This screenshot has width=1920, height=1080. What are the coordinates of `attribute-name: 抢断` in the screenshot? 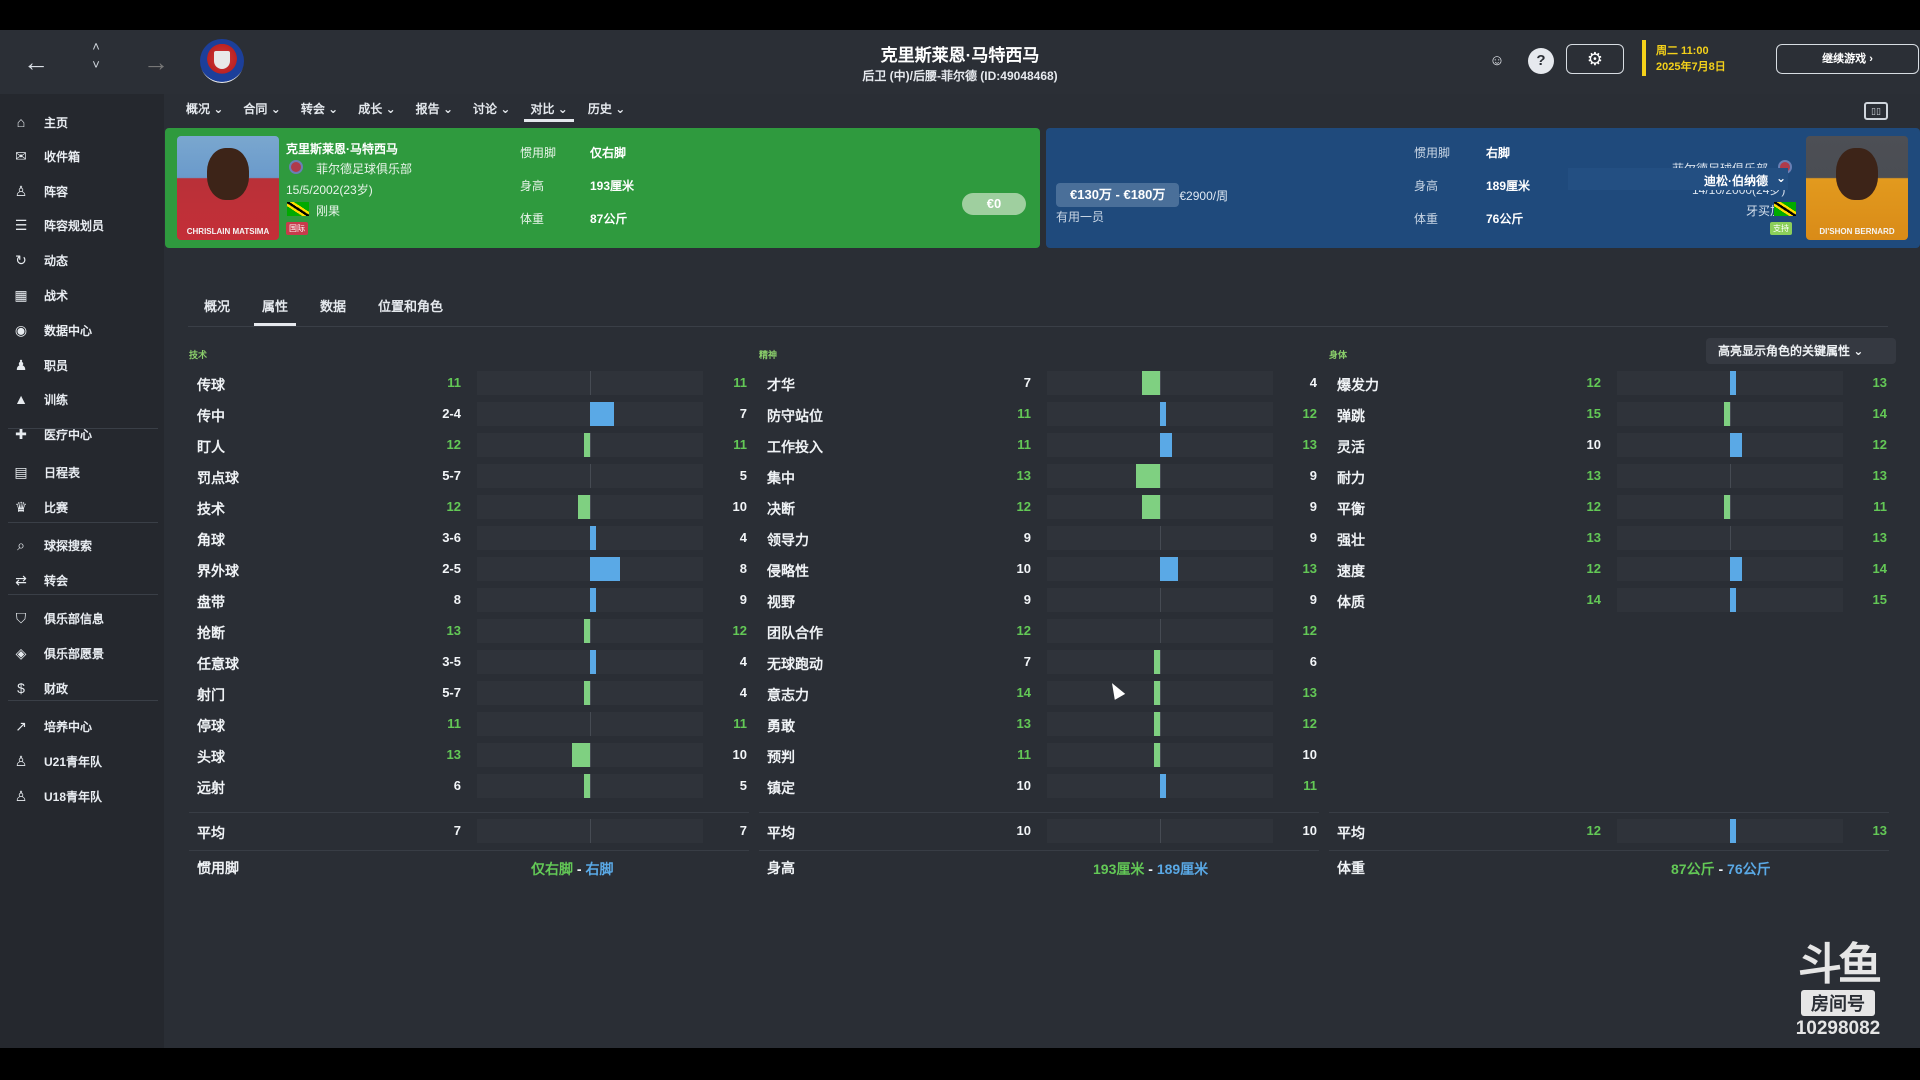 It's located at (211, 633).